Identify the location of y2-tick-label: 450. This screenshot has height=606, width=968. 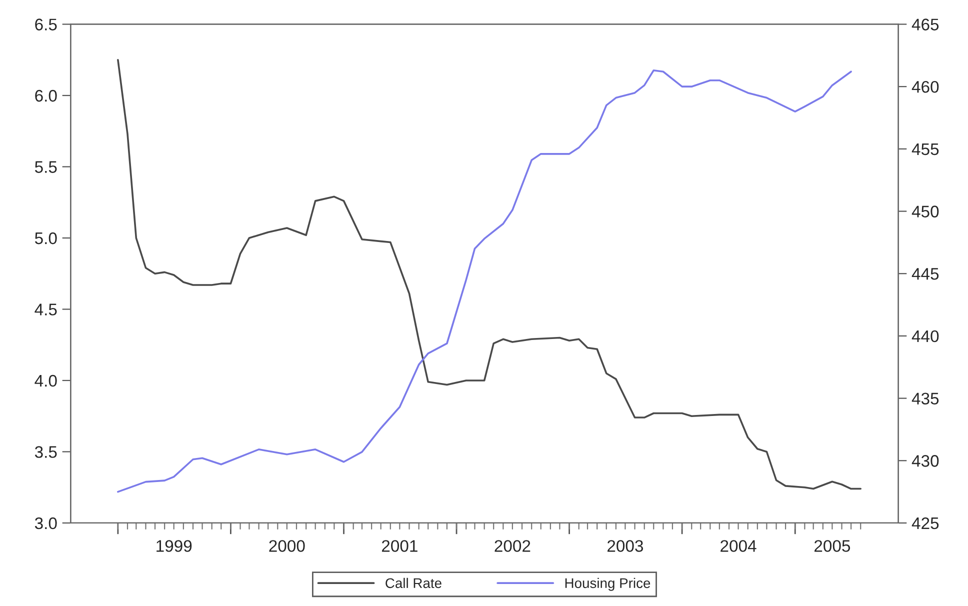
(925, 212).